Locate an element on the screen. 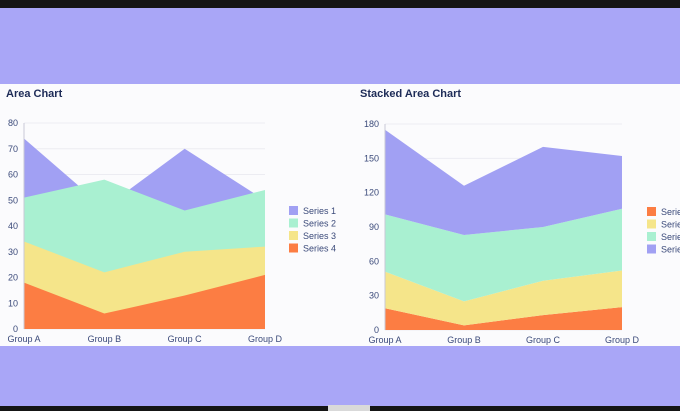 This screenshot has width=680, height=411. y-tick-label: 10 is located at coordinates (13, 303).